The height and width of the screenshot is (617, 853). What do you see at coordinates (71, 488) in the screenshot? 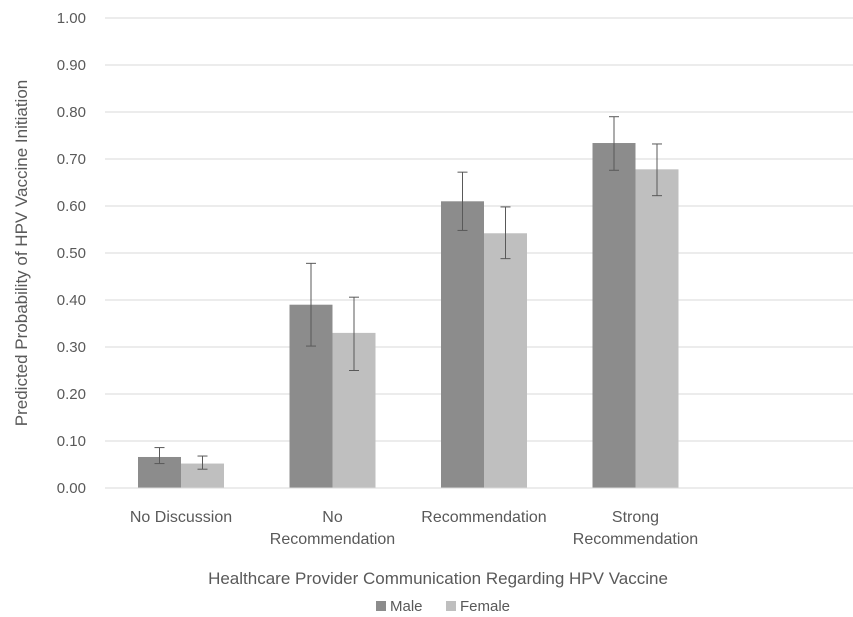
I see `y-tick-label: 0.00` at bounding box center [71, 488].